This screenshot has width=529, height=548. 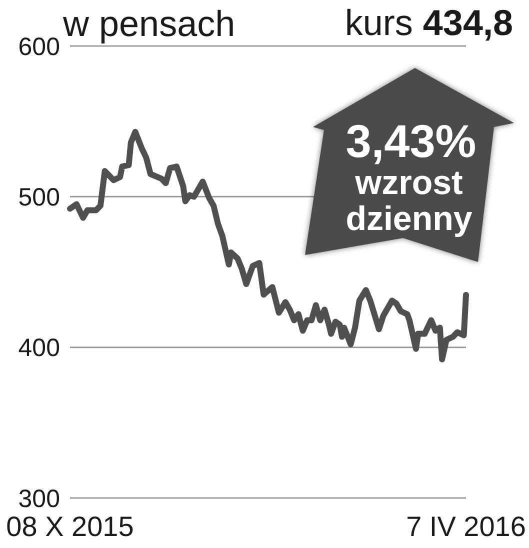 I want to click on text: kurs 434,8, so click(x=428, y=22).